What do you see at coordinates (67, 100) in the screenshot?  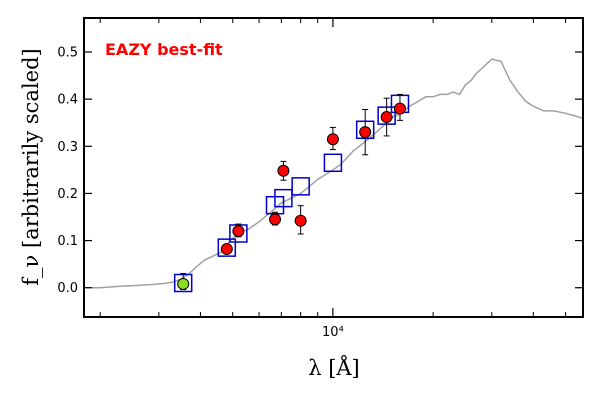 I see `y-tick-label-4: 0.4` at bounding box center [67, 100].